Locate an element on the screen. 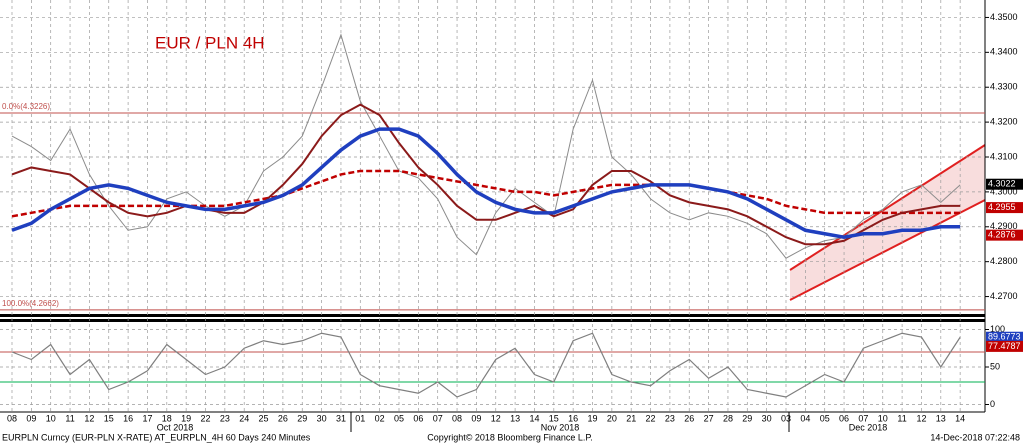  month-label: Nov 2018 is located at coordinates (560, 427).